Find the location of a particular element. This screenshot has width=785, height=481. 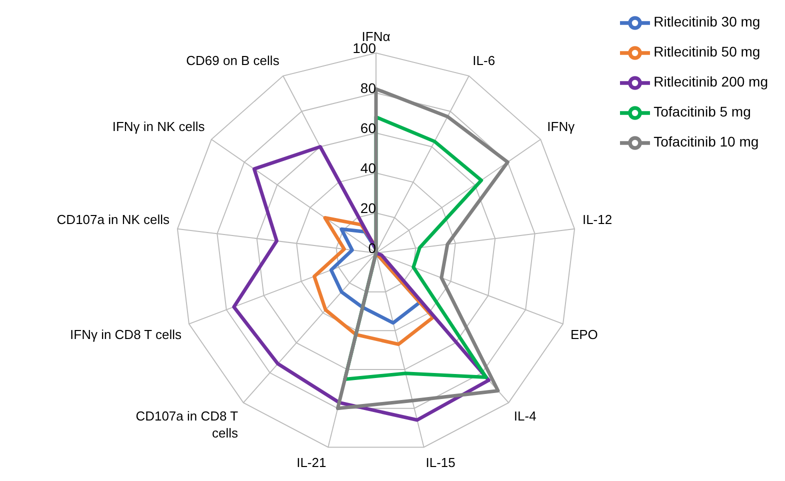

legend-label: Tofacitinib 10 mg is located at coordinates (706, 142).